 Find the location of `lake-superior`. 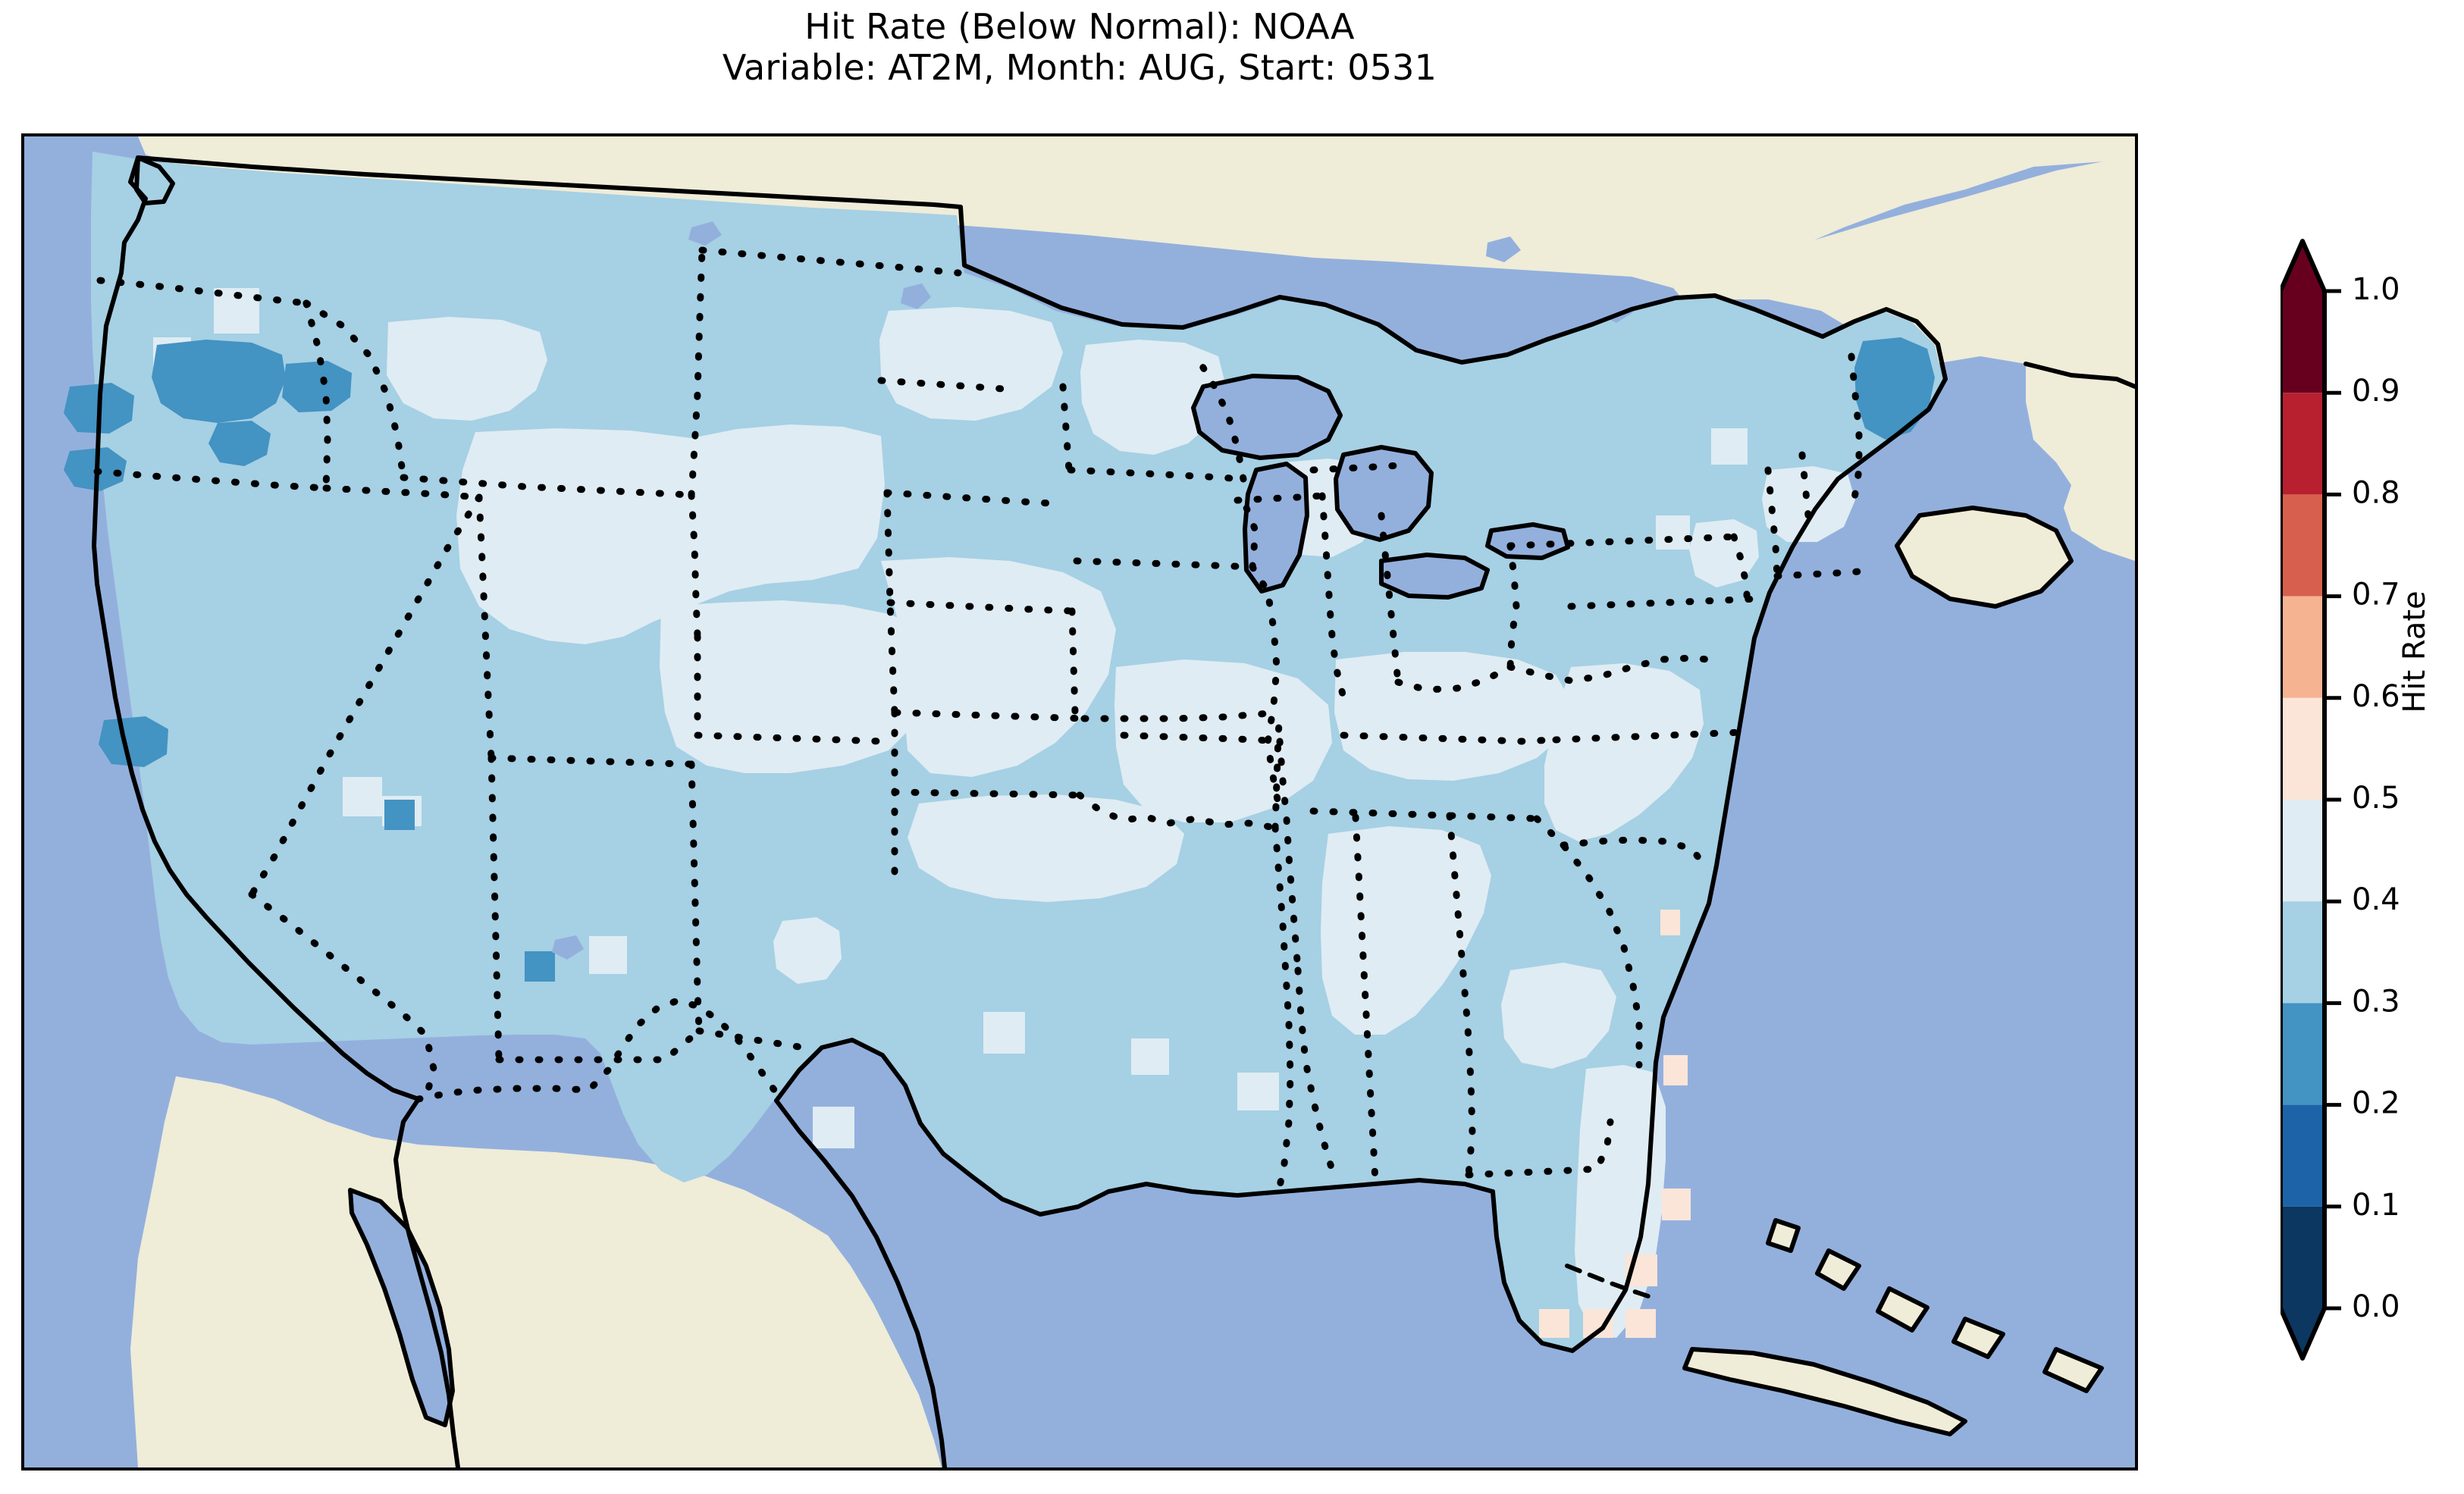

lake-superior is located at coordinates (1266, 417).